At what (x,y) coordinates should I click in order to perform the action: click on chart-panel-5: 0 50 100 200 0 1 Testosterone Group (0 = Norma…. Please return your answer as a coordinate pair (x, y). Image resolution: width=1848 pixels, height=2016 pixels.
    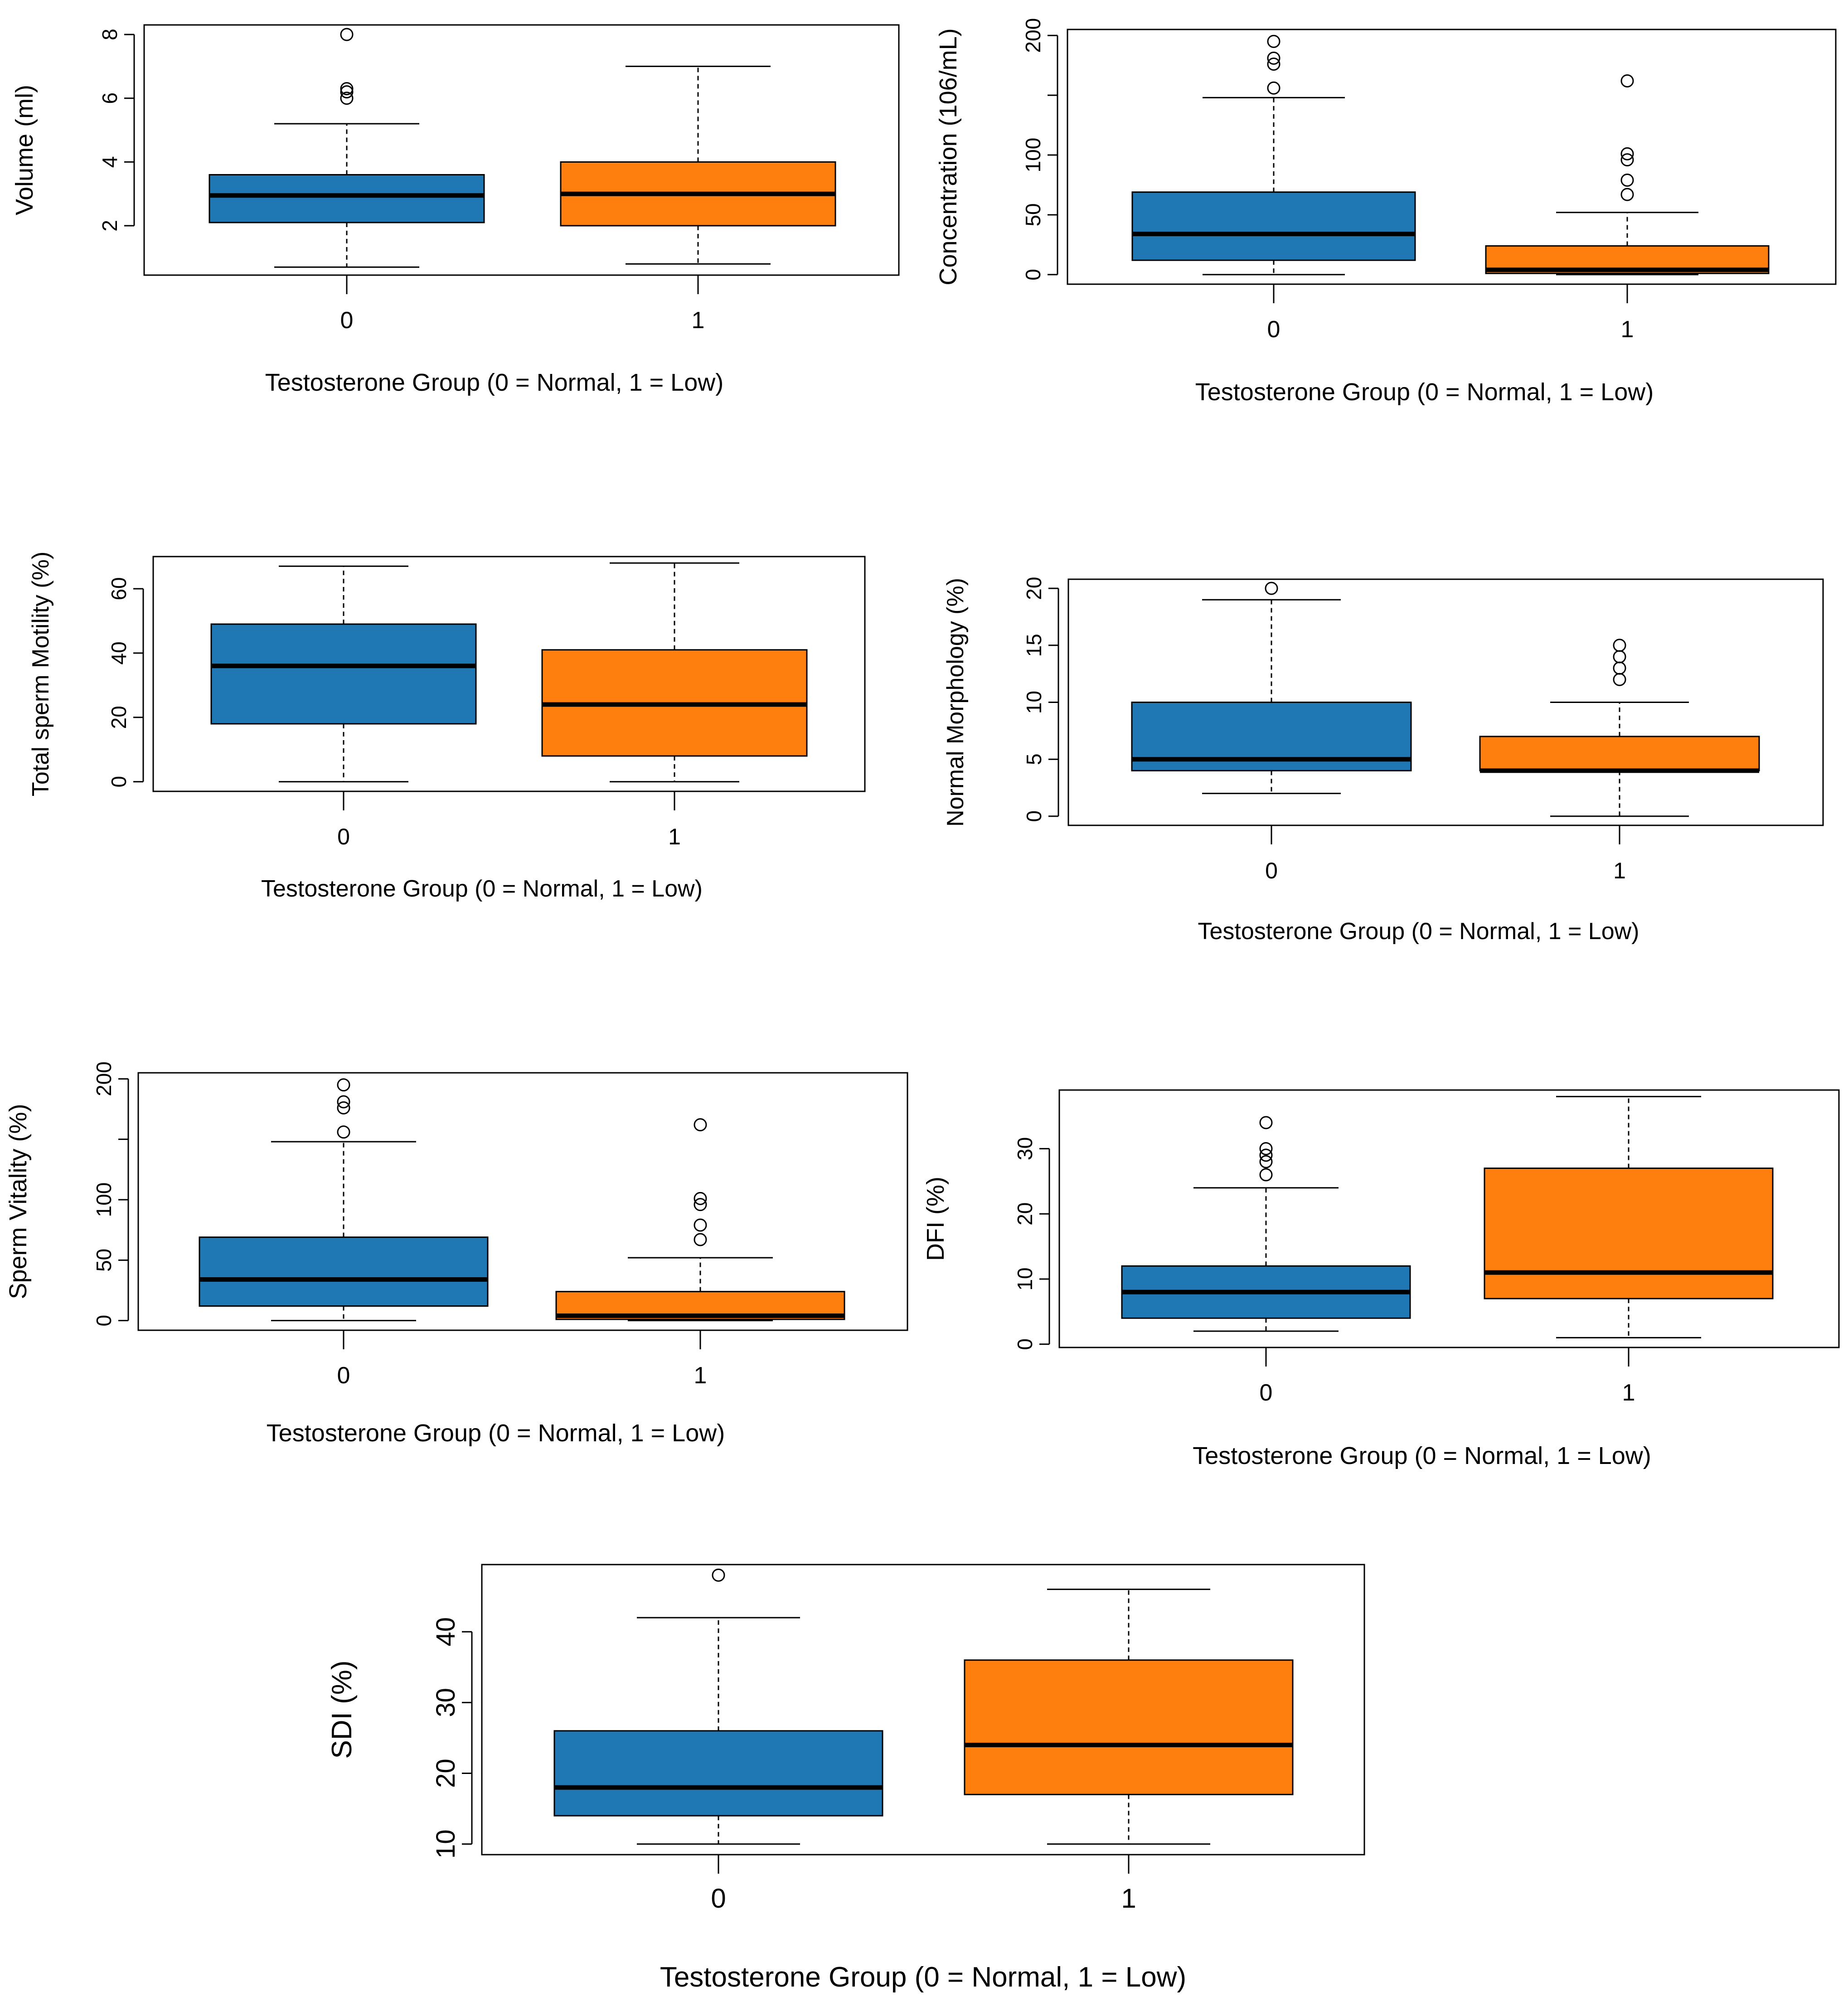
    Looking at the image, I should click on (456, 1254).